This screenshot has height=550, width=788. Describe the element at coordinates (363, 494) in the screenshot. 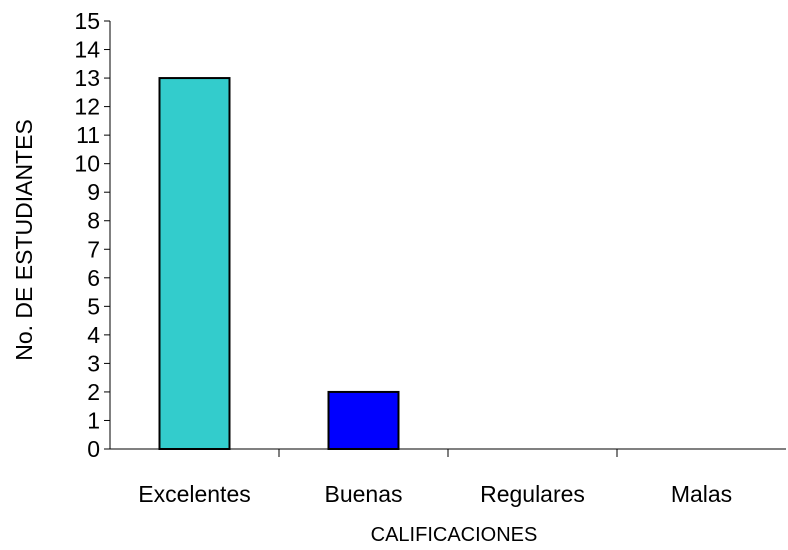

I see `x-tick-label: Buenas` at that location.